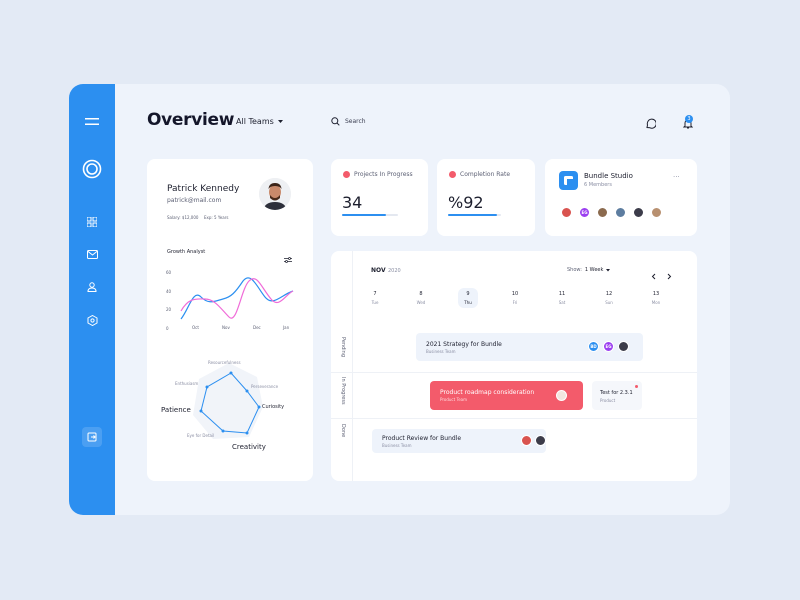 The image size is (800, 600). What do you see at coordinates (265, 386) in the screenshot?
I see `radar-label-perseverance: Perseverance` at bounding box center [265, 386].